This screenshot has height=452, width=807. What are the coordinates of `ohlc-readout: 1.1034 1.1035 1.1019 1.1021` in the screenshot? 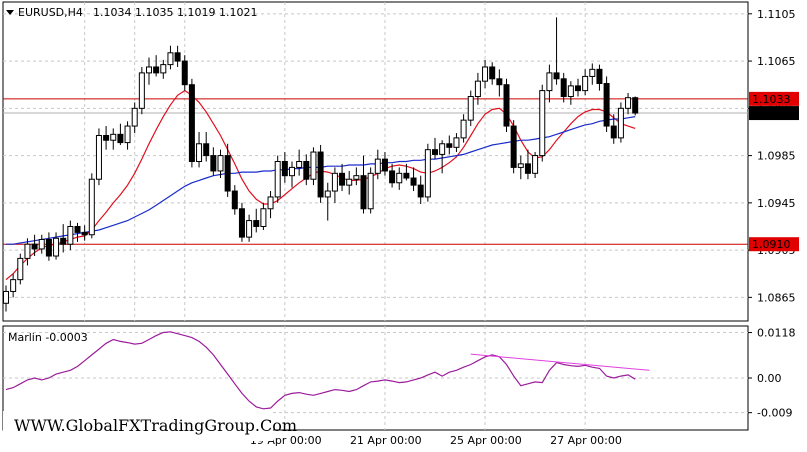 It's located at (175, 12).